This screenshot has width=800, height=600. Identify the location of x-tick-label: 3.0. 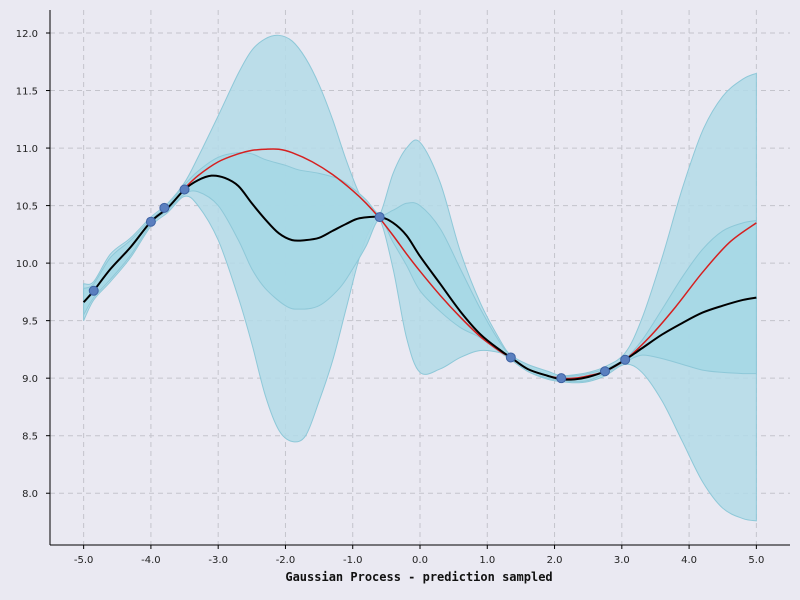
(622, 560).